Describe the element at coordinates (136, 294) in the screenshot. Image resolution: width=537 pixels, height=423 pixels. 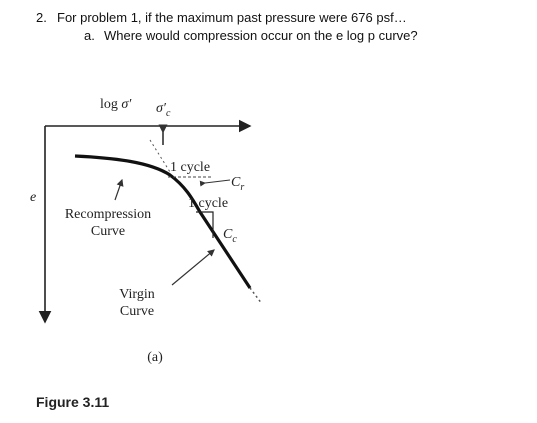
I see `virgin-label: Virgin` at that location.